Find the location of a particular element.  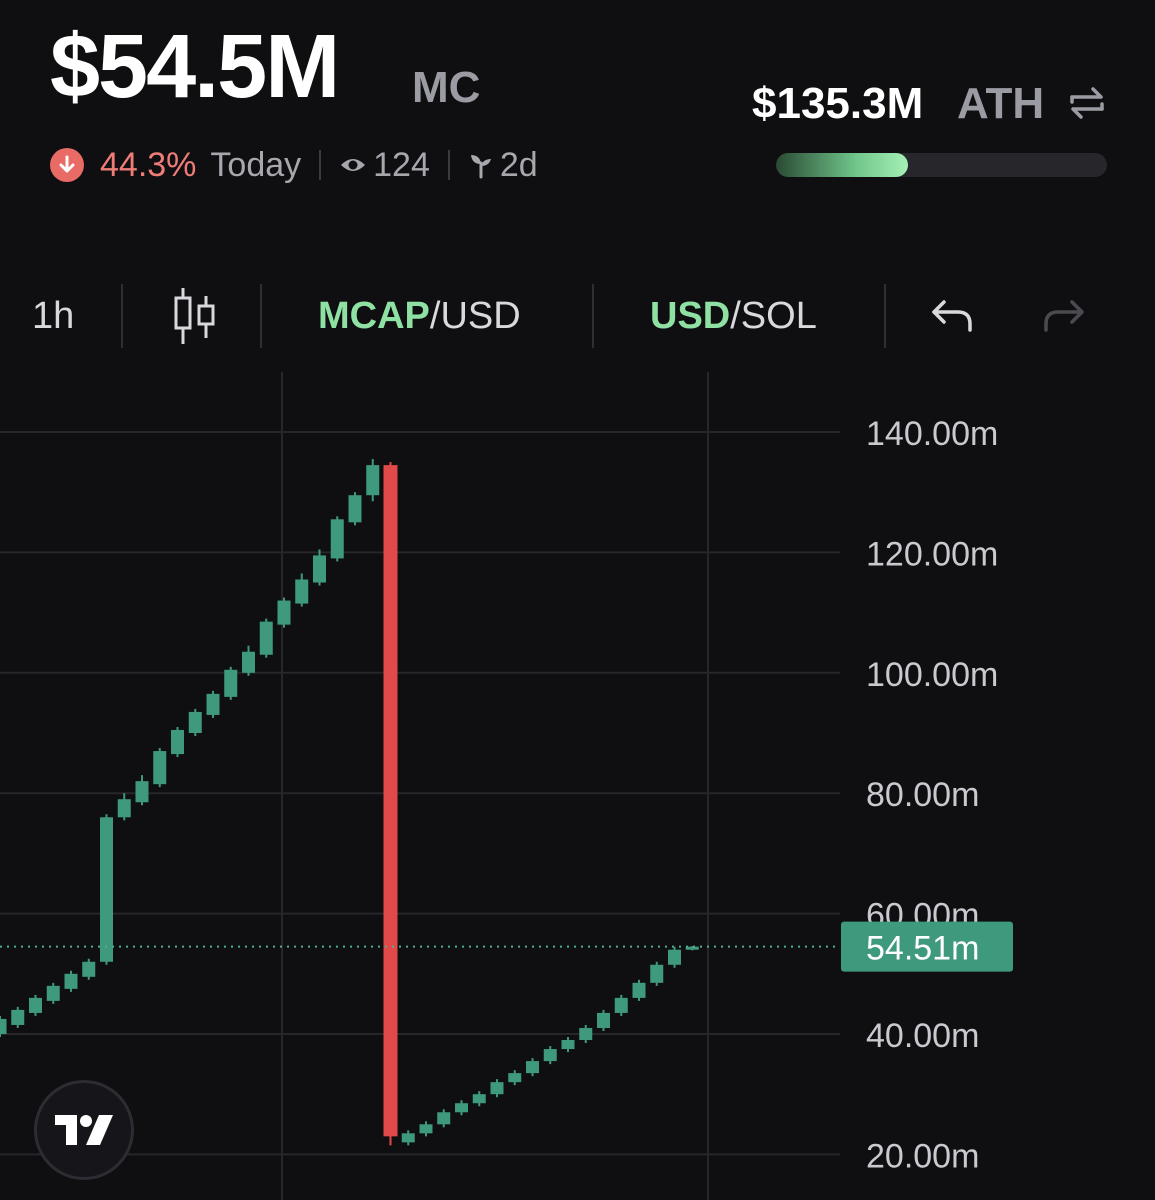

mcap-suffix: /USD is located at coordinates (475, 315).